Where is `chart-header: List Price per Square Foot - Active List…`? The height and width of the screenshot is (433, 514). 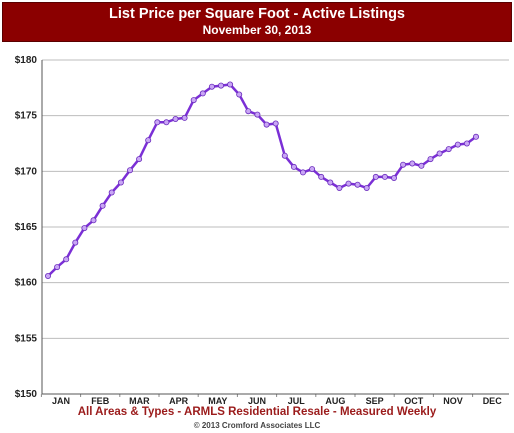
chart-header: List Price per Square Foot - Active List… is located at coordinates (257, 22).